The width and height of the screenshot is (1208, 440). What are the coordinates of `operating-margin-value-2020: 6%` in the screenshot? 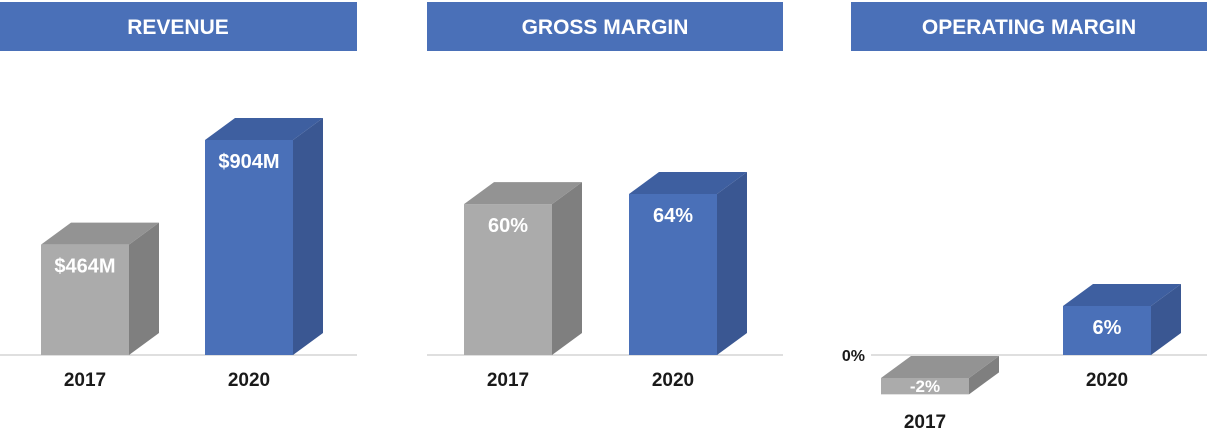 It's located at (1107, 328).